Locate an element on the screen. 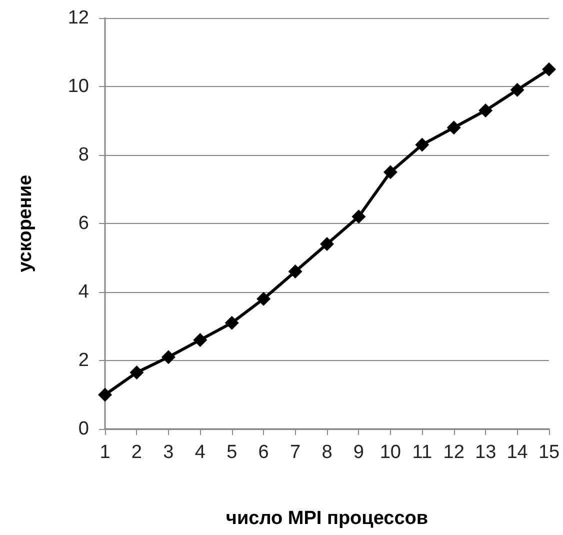 This screenshot has width=563, height=535. x-tick-label: 5 is located at coordinates (232, 452).